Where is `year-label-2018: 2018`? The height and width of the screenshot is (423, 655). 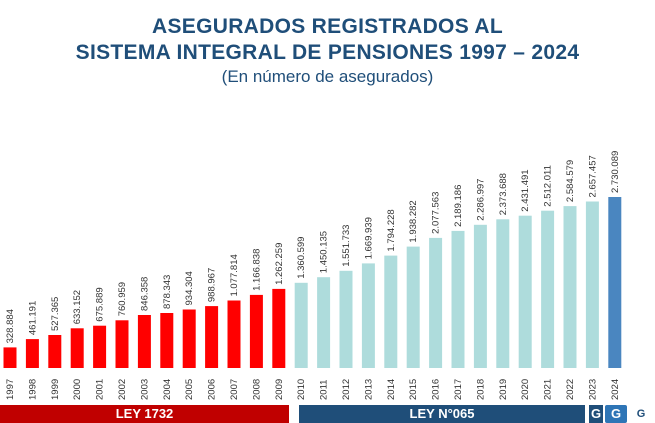 year-label-2018: 2018 is located at coordinates (480, 389).